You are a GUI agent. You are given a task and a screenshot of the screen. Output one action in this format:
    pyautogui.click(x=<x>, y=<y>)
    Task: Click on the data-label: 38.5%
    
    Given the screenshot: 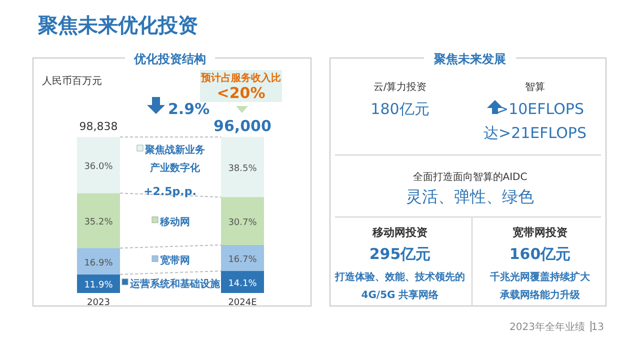 What is the action you would take?
    pyautogui.click(x=243, y=169)
    